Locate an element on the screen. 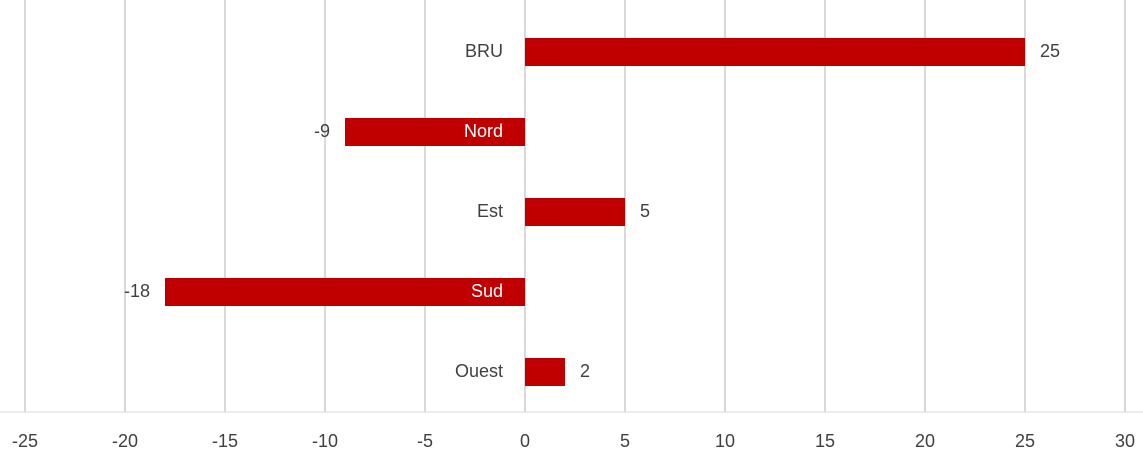  x-tick-label: 10 is located at coordinates (725, 441).